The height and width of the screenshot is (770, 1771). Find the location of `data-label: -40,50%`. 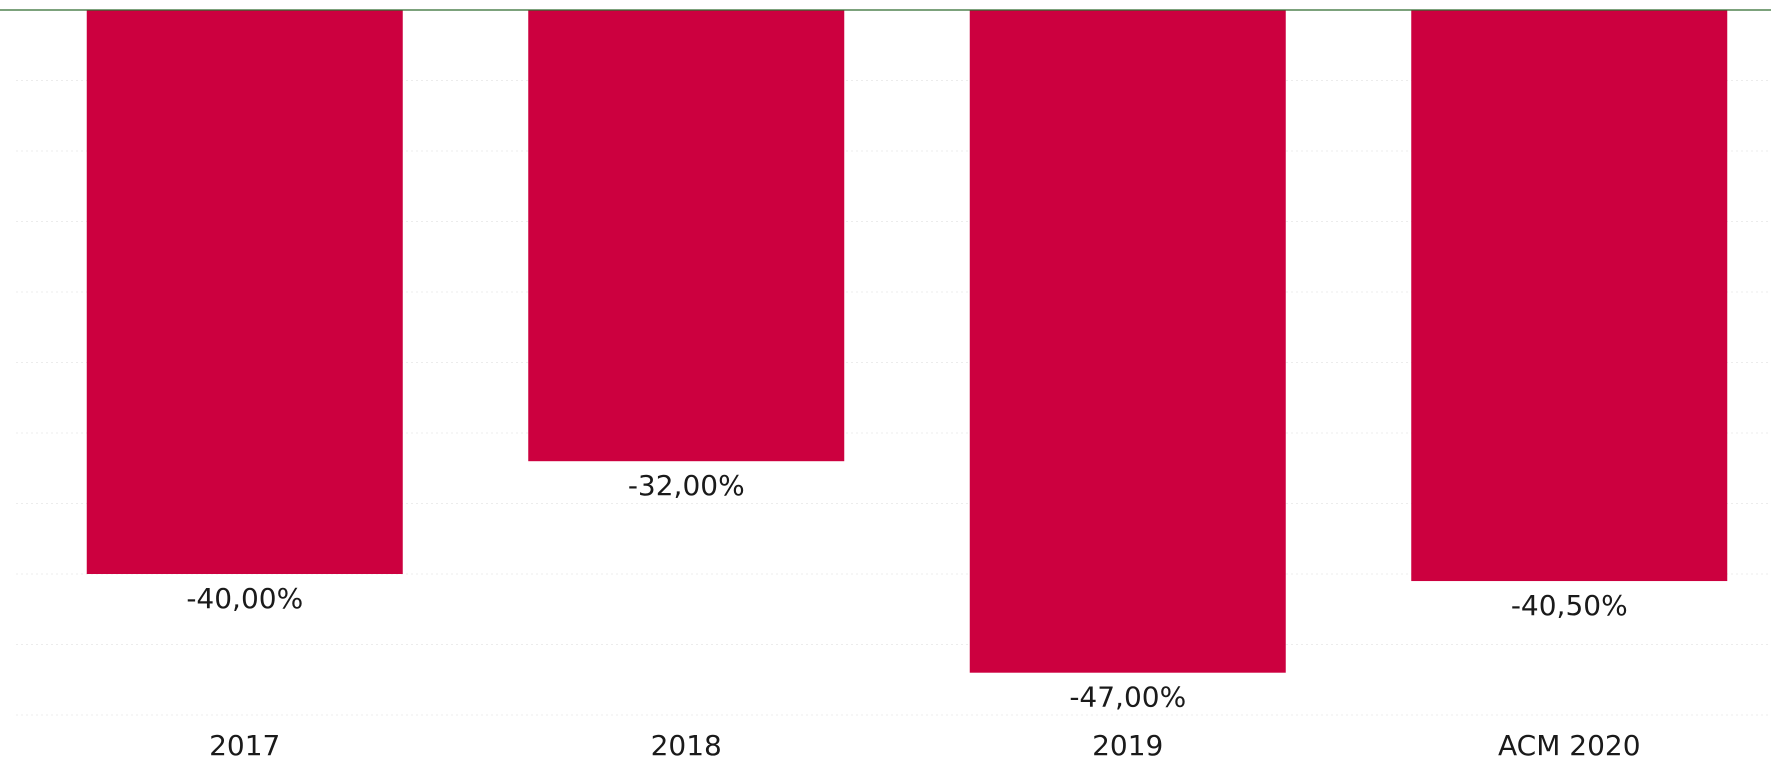

data-label: -40,50% is located at coordinates (1569, 605).